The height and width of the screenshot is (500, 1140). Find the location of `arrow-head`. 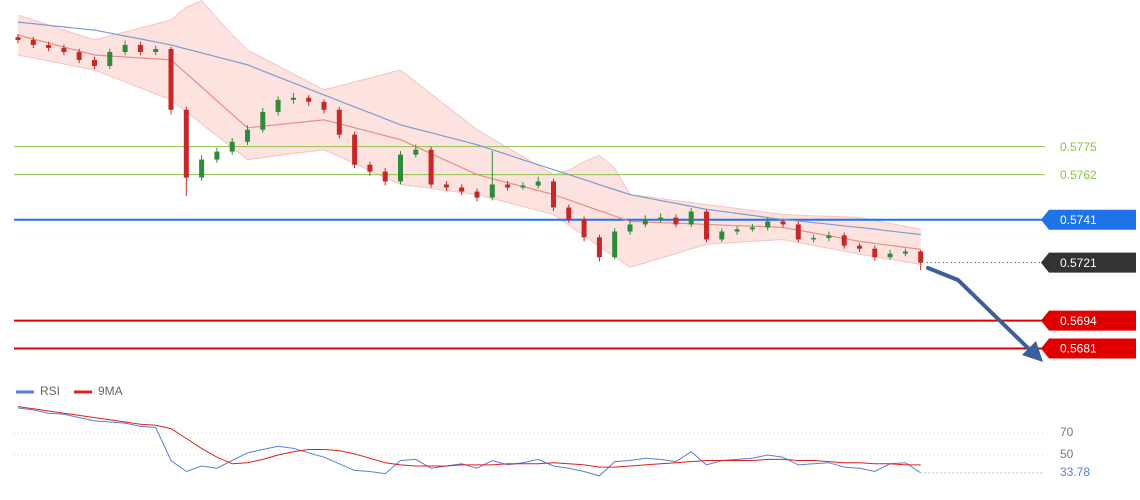

arrow-head is located at coordinates (1032, 351).